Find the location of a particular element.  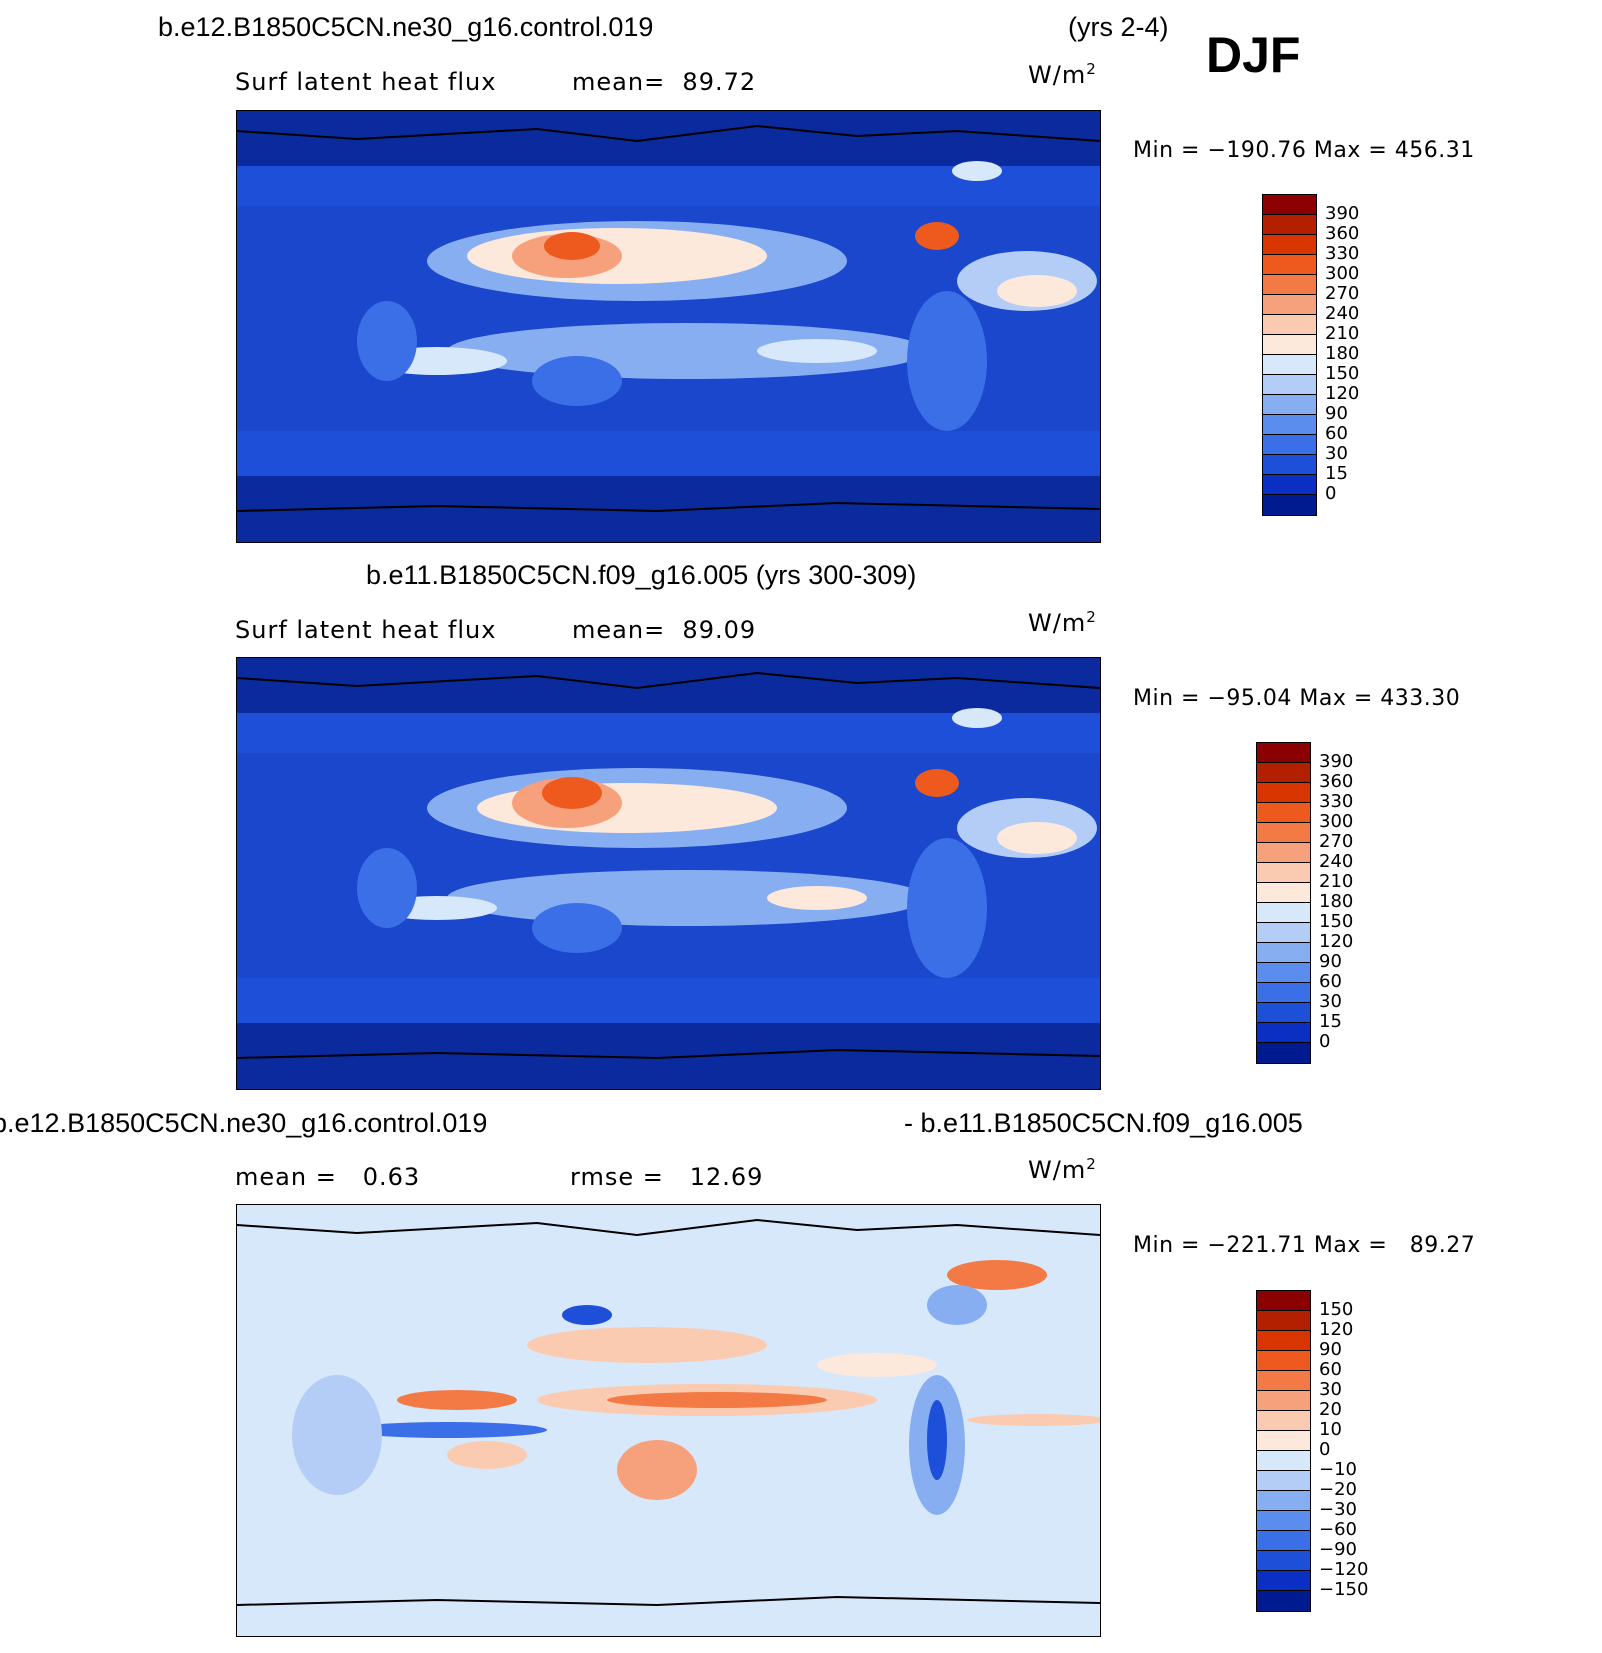

panel2-mean: mean= 89.09 is located at coordinates (664, 630).